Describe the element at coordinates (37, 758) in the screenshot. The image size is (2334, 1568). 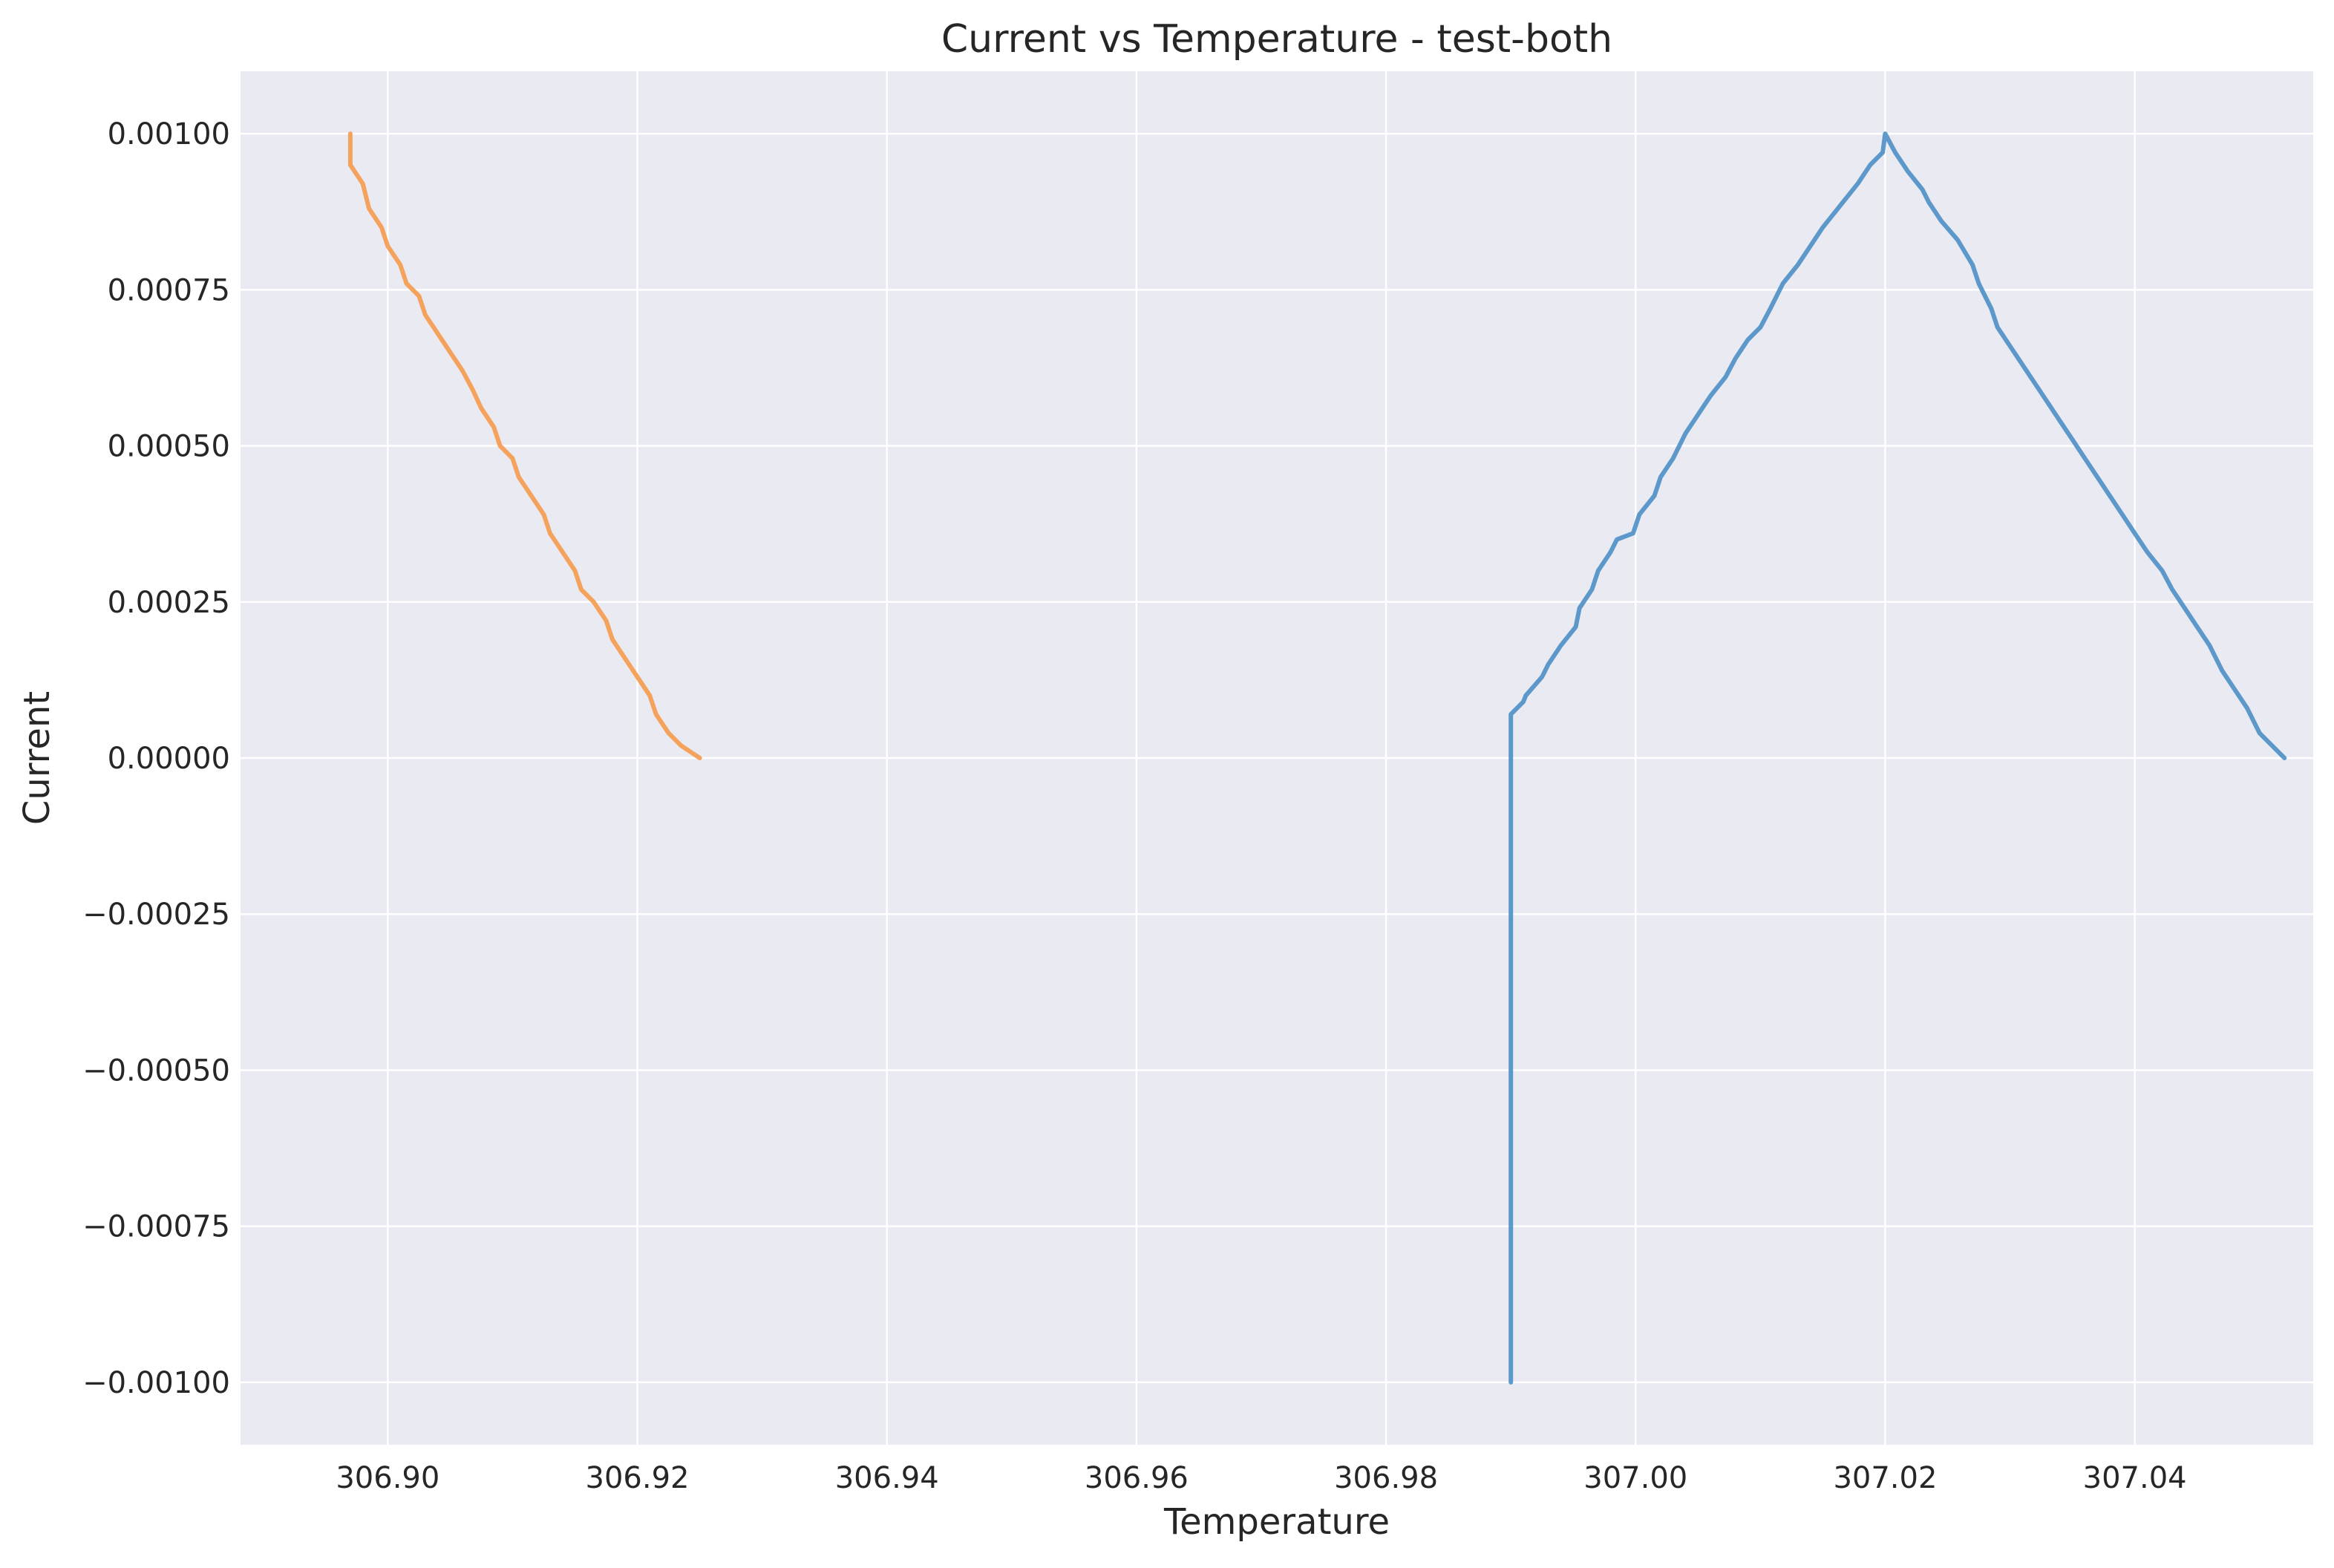
I see `y-axis-label: Current` at that location.